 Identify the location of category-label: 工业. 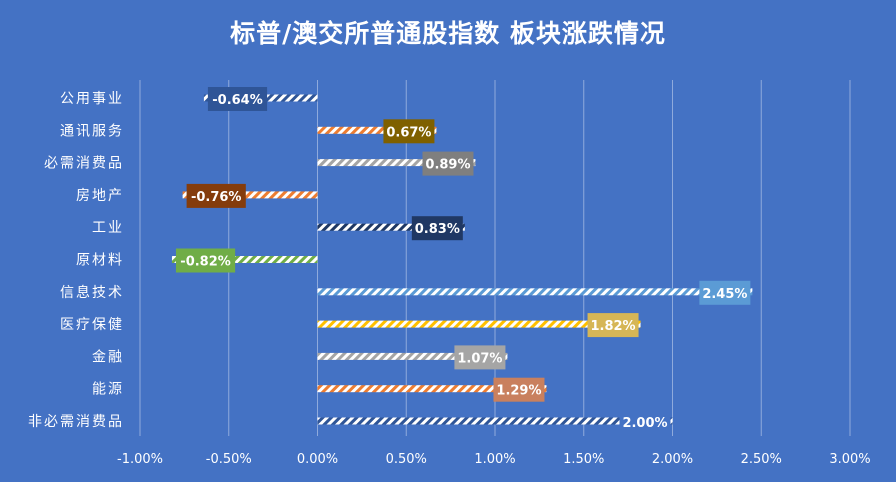
(108, 228).